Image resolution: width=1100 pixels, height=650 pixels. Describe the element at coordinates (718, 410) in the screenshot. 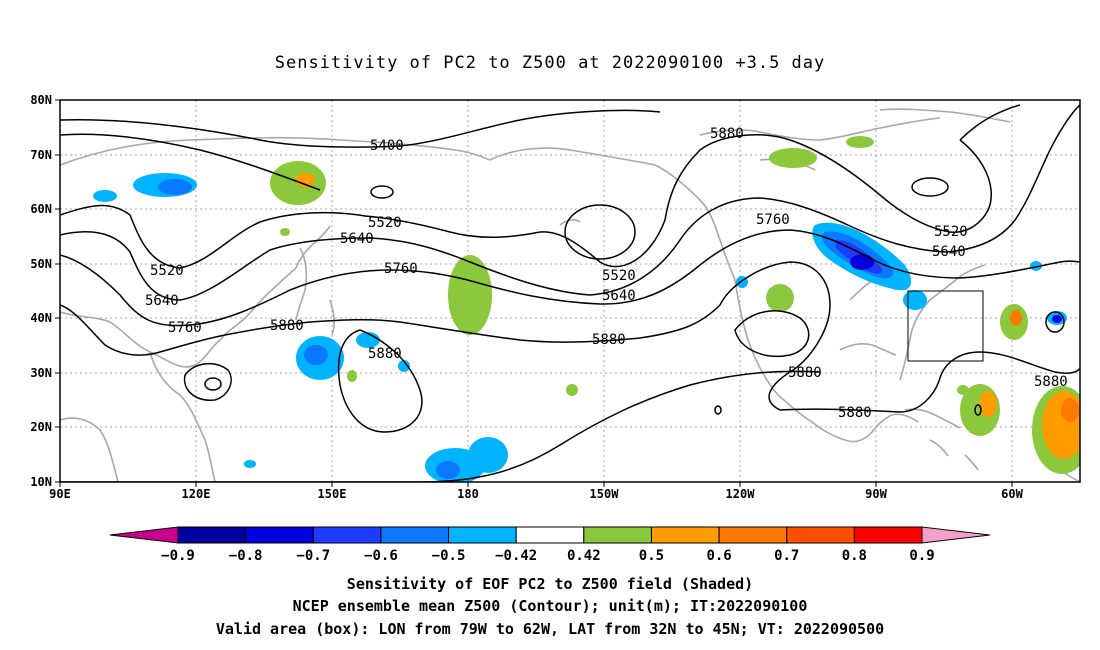

I see `contour-small-mex` at that location.